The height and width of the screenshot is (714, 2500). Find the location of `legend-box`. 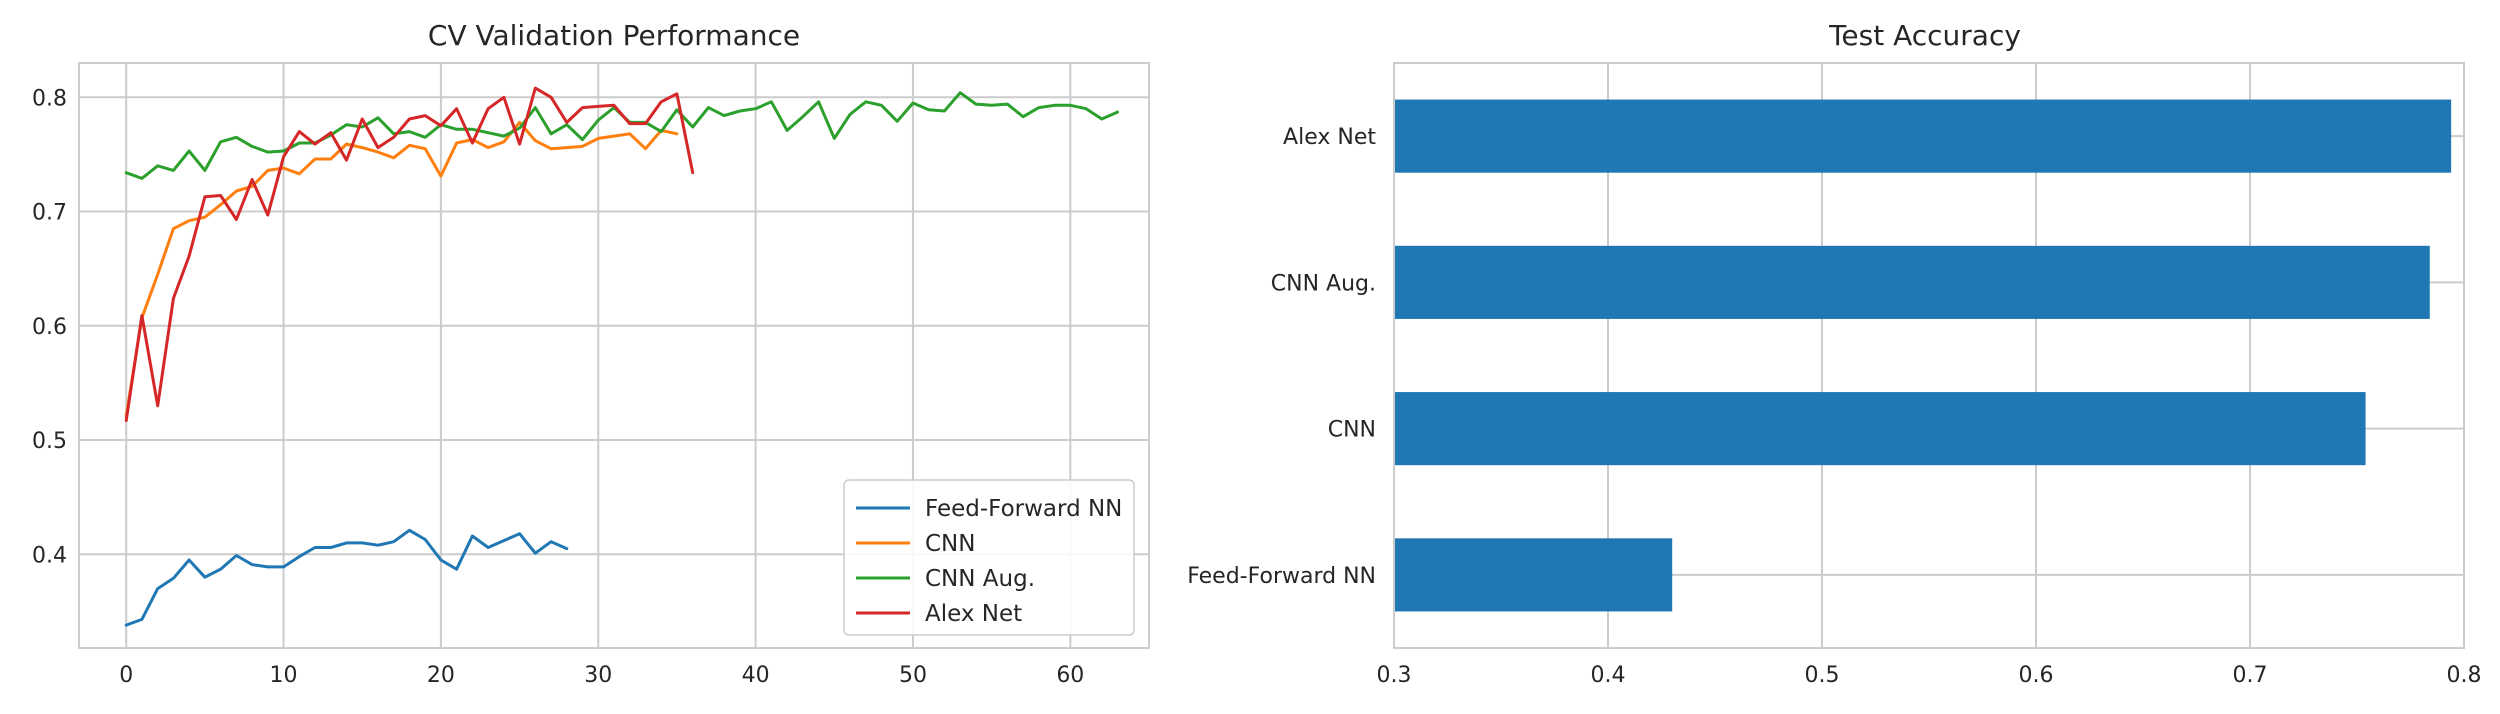

legend-box is located at coordinates (989, 557).